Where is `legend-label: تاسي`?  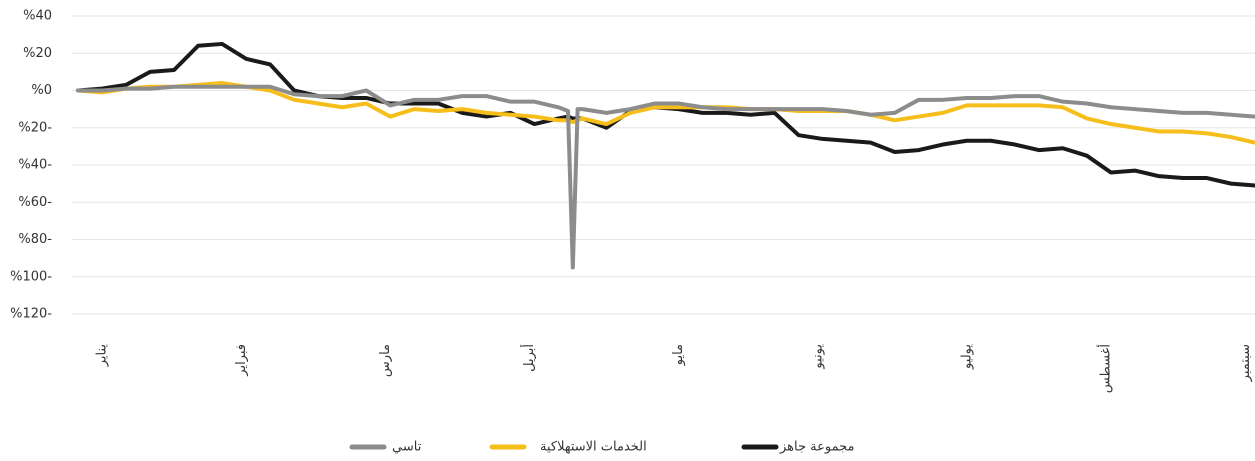
legend-label: تاسي is located at coordinates (407, 447).